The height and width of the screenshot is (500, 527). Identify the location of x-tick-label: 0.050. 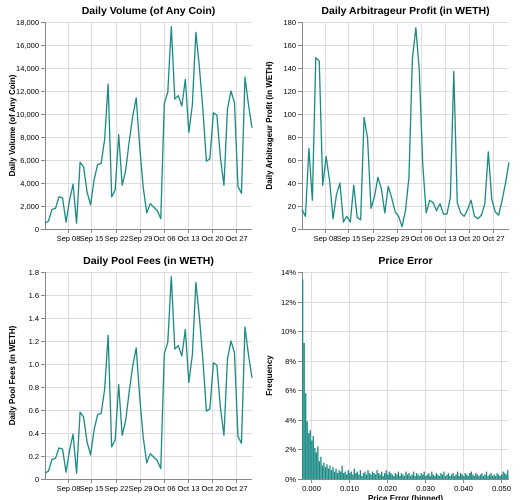
(501, 488).